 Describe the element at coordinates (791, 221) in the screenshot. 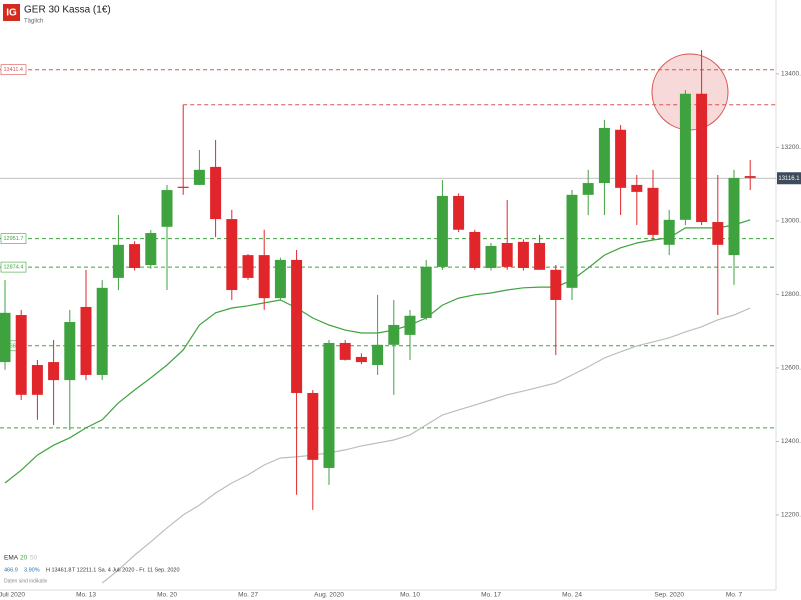

I see `y-tick-label: 13000.0` at that location.